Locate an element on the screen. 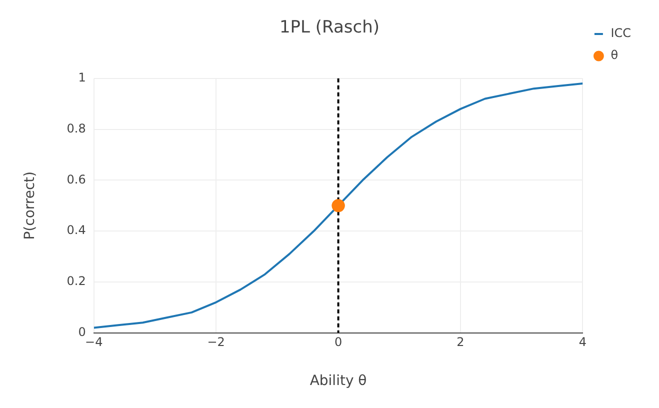  x-tick-label: −2 is located at coordinates (216, 342).